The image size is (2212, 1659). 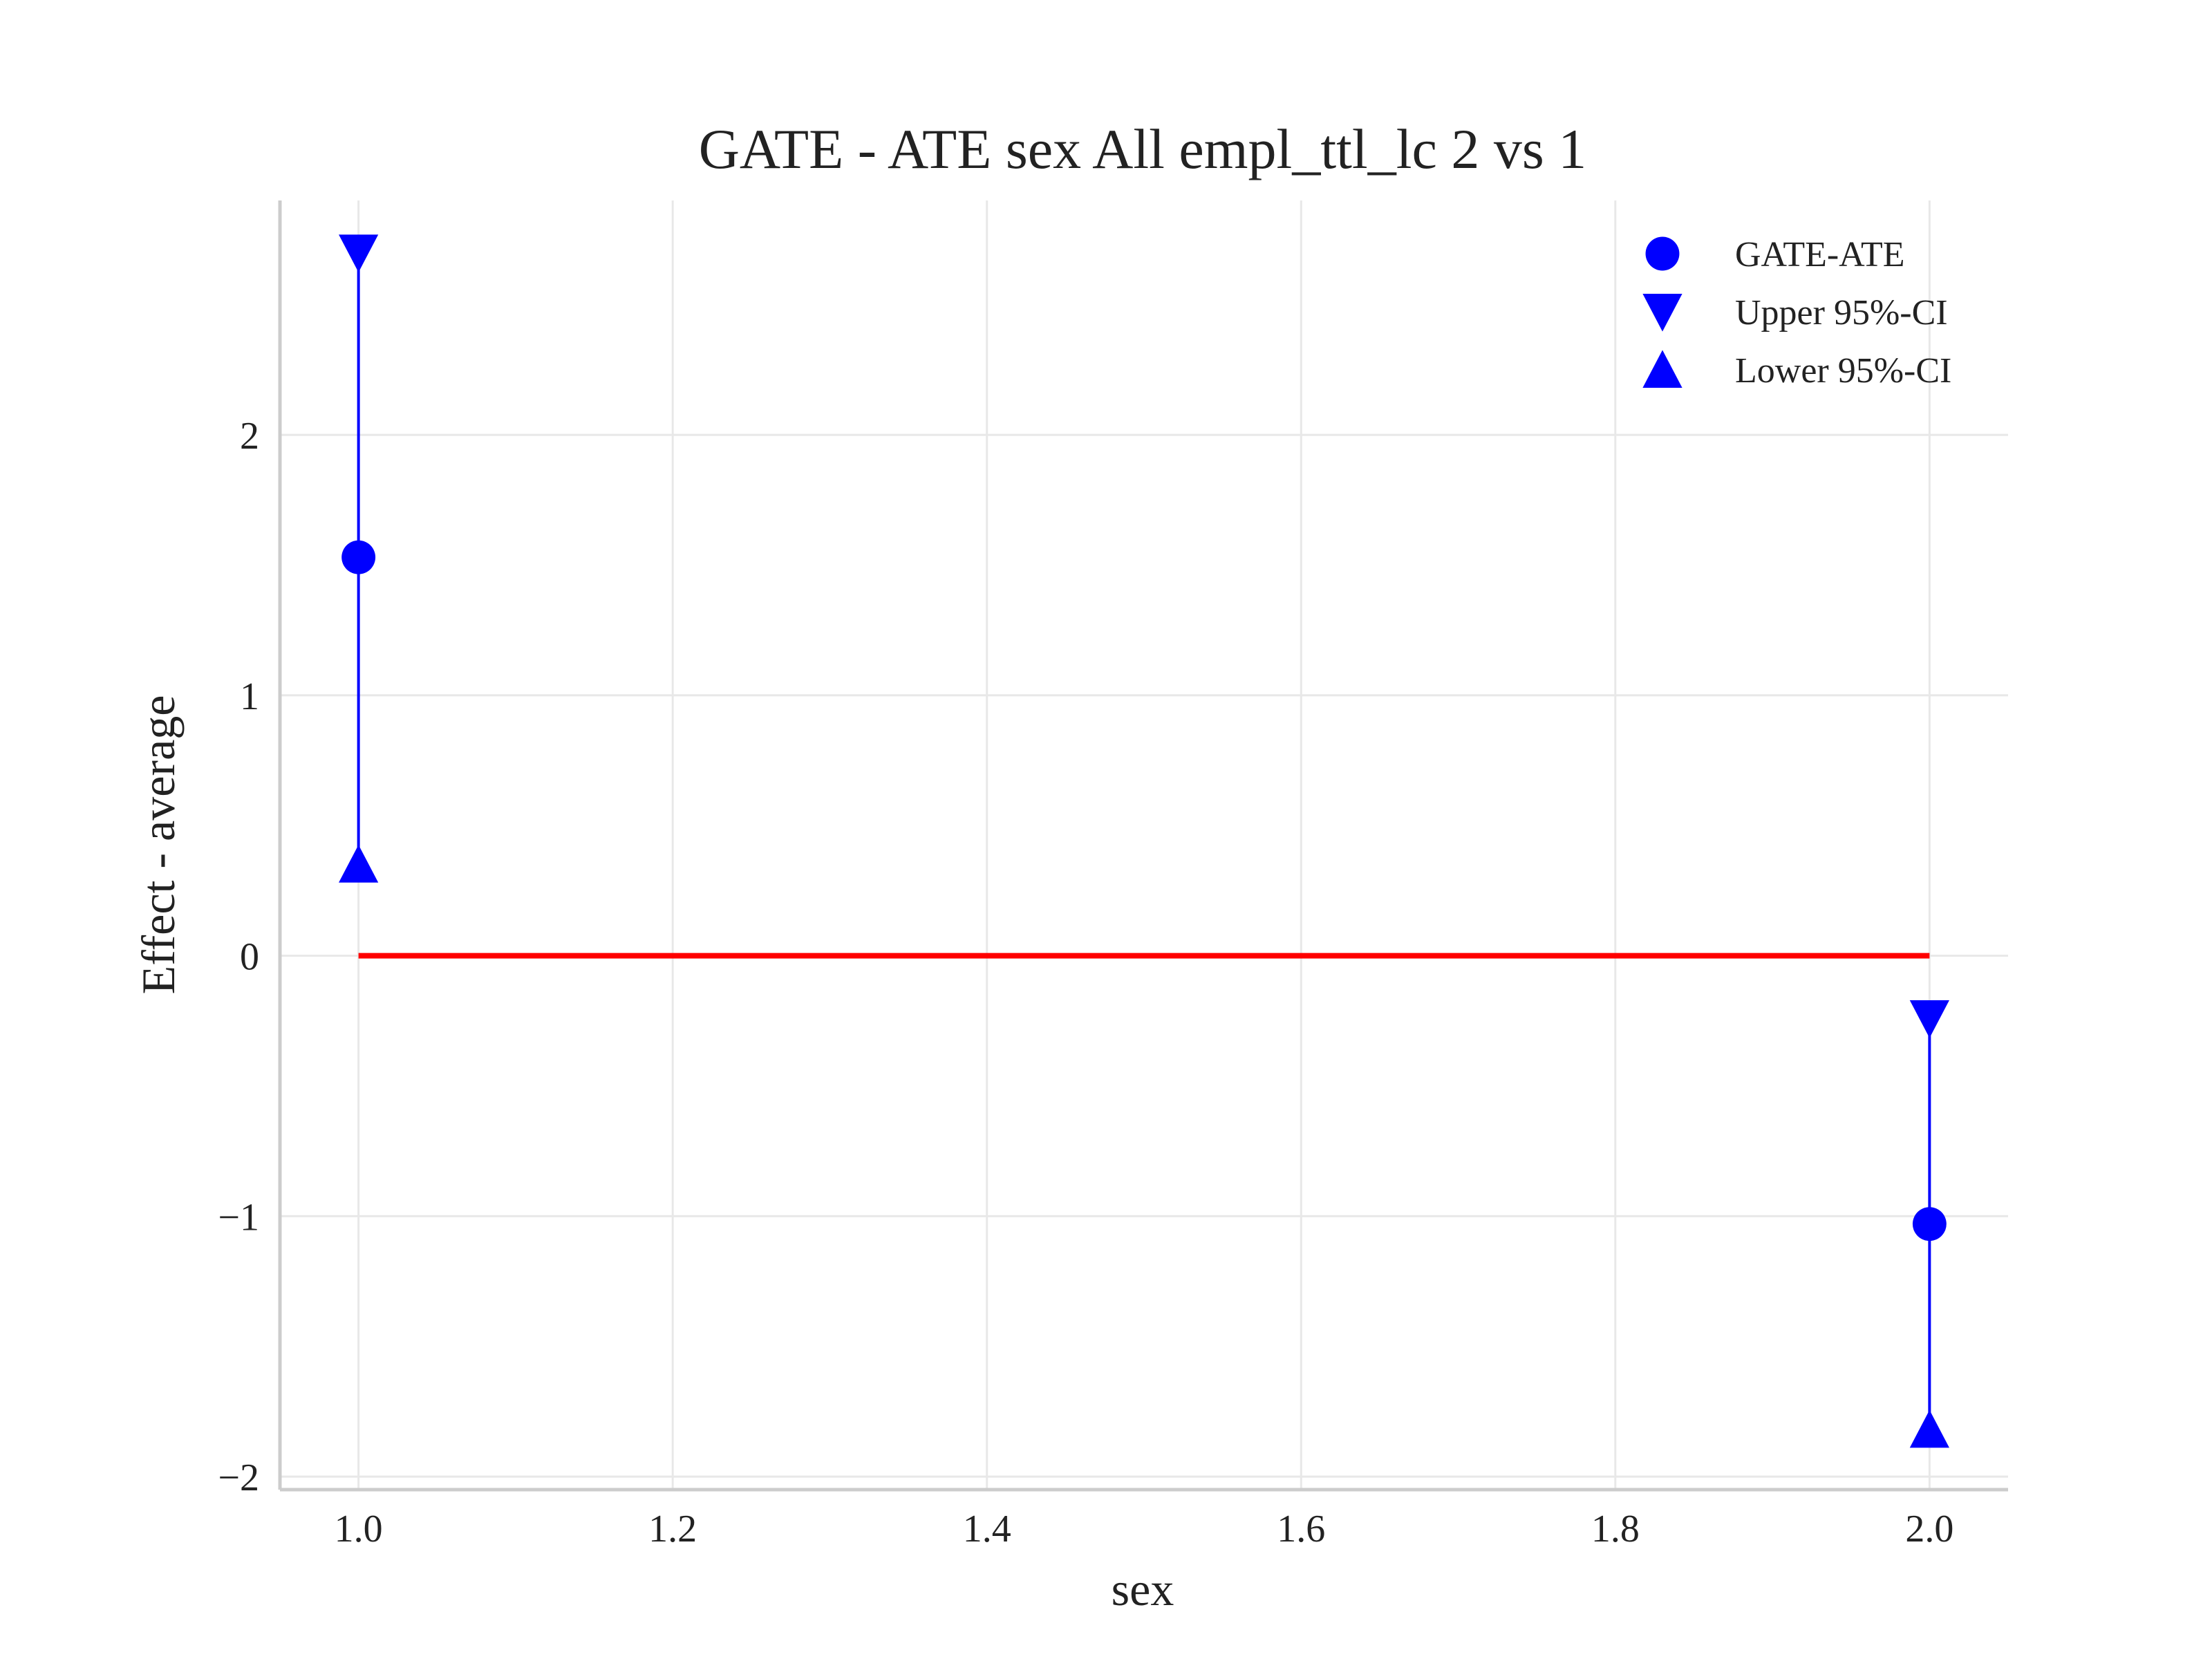 What do you see at coordinates (249, 697) in the screenshot?
I see `y-tick-label: 1` at bounding box center [249, 697].